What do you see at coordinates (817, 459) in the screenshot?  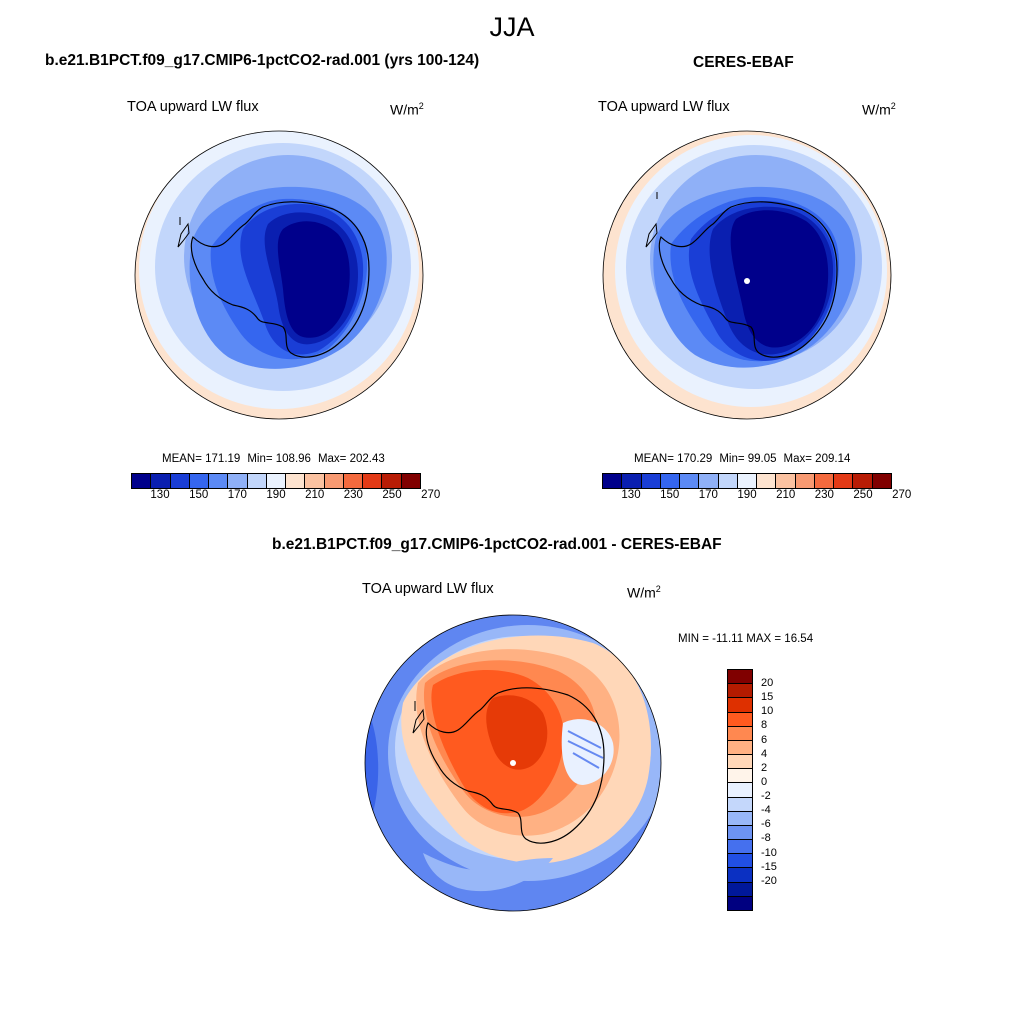 I see `obs-max: Max= 209.14` at bounding box center [817, 459].